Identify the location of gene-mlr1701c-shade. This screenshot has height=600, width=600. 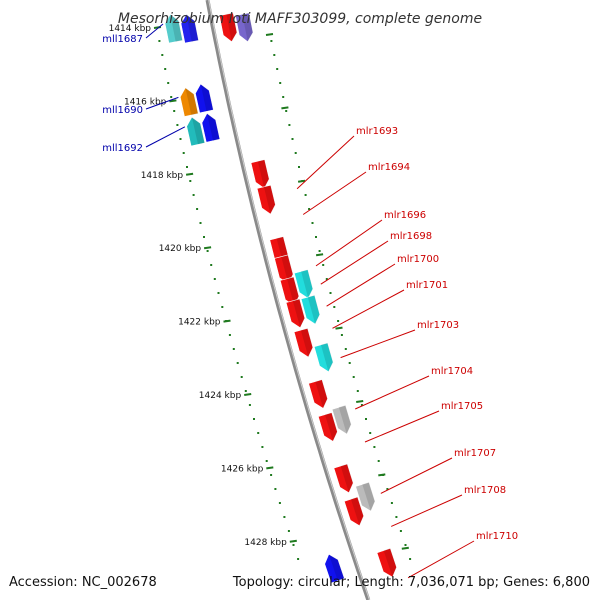
(313, 310).